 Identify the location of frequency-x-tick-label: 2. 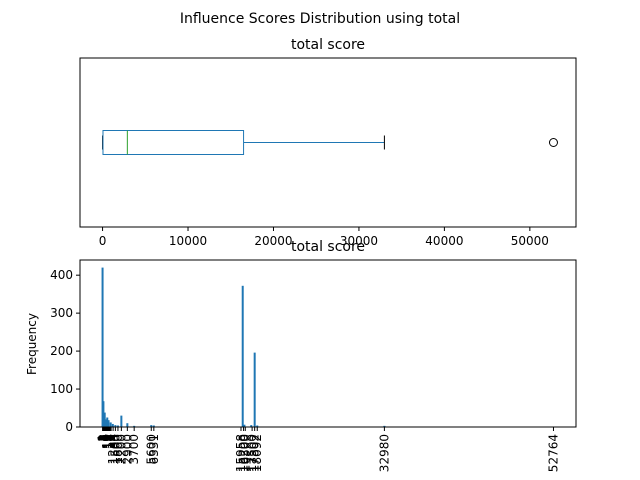
(103, 438).